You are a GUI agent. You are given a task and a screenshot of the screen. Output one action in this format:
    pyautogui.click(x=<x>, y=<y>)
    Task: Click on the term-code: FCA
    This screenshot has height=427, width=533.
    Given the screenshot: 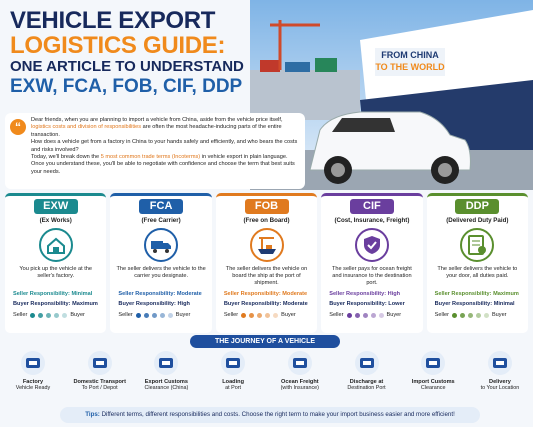 What is the action you would take?
    pyautogui.click(x=161, y=206)
    